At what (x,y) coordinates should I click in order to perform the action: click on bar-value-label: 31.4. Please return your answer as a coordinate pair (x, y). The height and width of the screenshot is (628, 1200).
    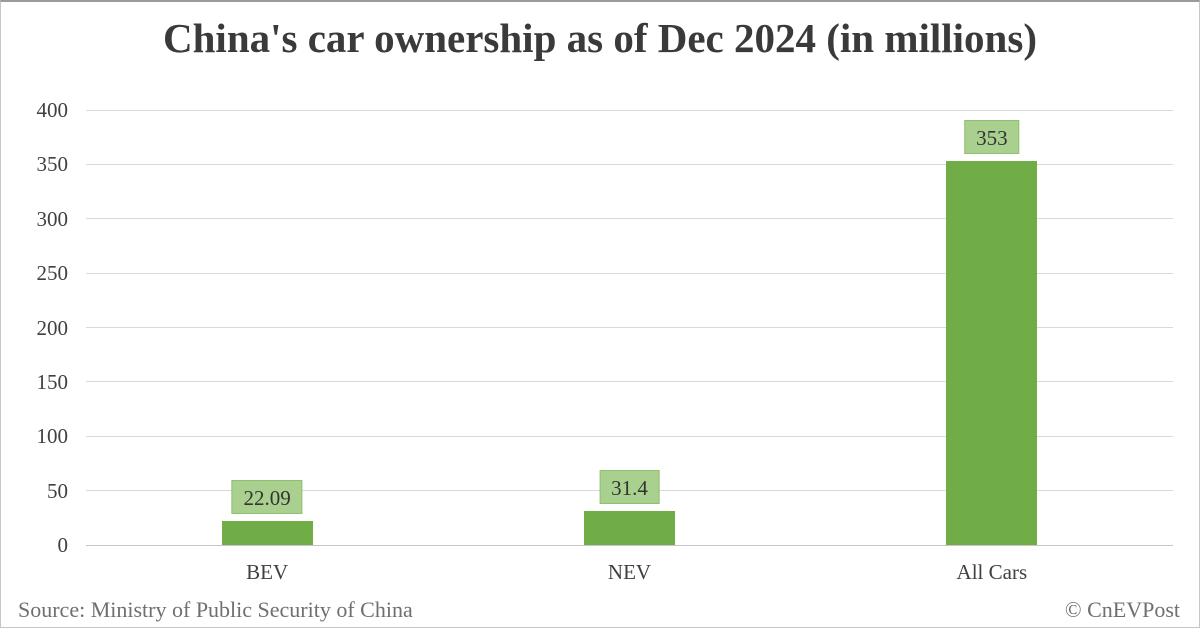
    Looking at the image, I should click on (629, 487).